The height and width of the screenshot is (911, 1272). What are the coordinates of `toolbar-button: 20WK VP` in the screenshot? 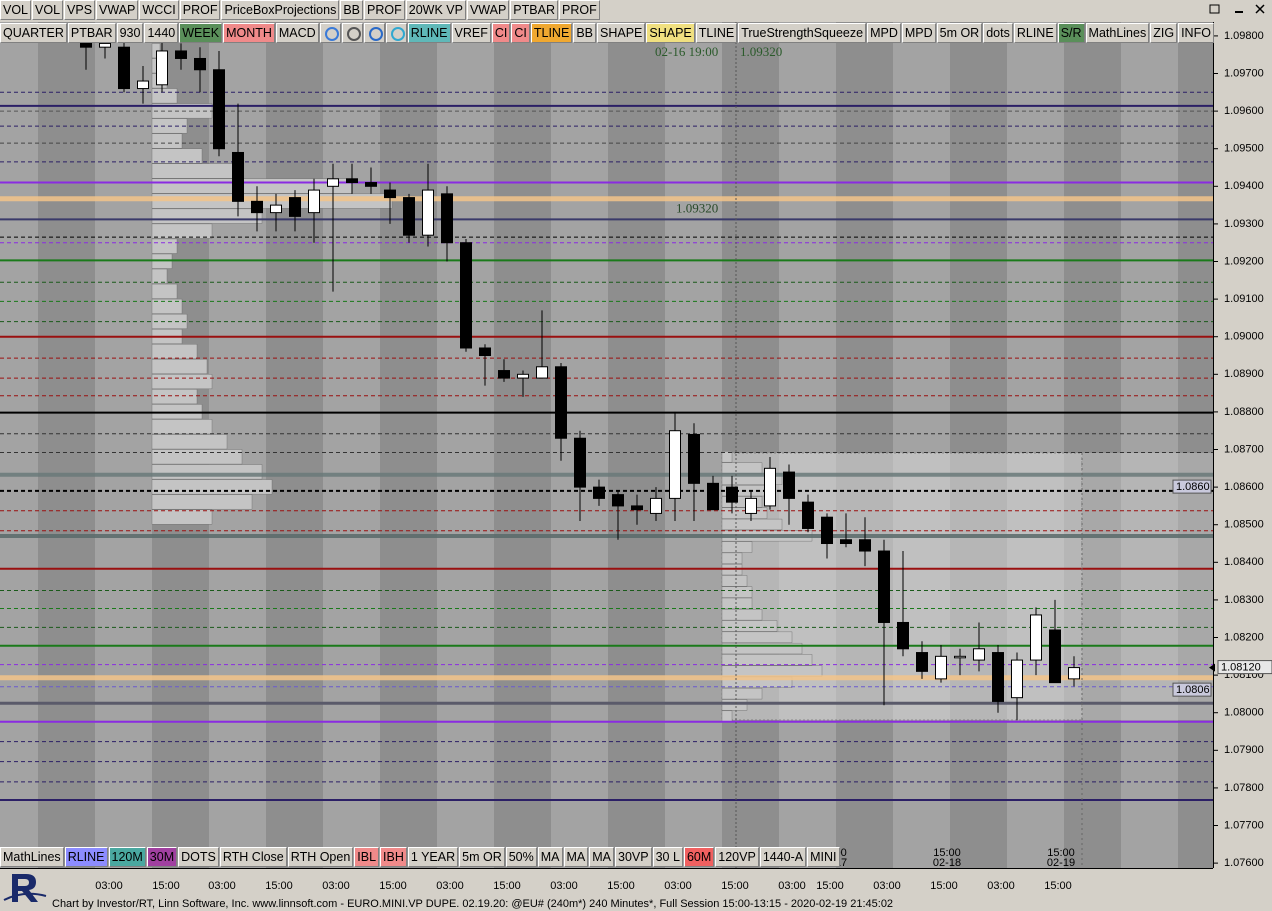 It's located at (435, 10).